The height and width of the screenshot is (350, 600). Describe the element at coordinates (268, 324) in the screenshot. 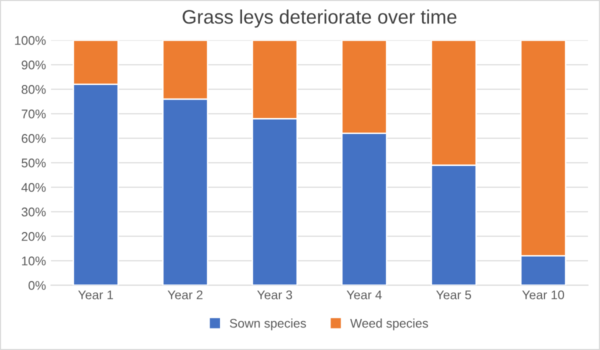

I see `legend-label: Sown species` at that location.